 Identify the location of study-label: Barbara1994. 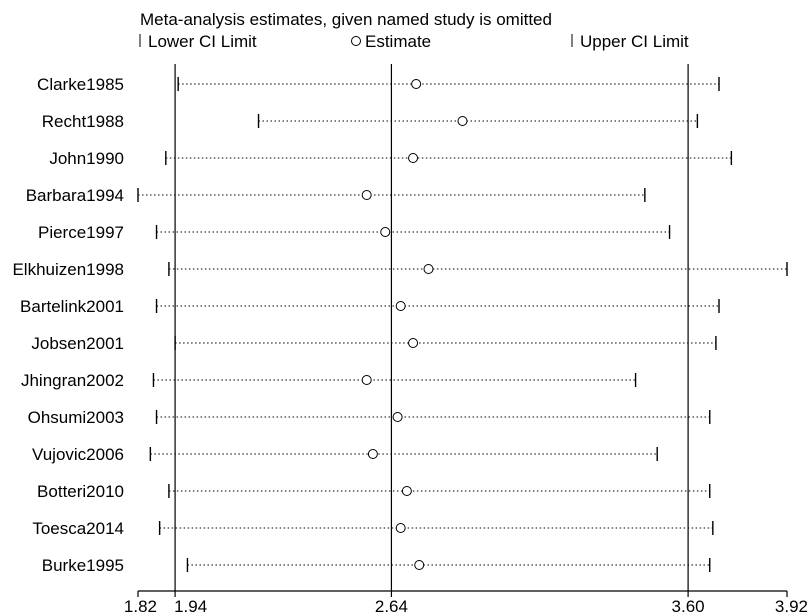
(75, 195).